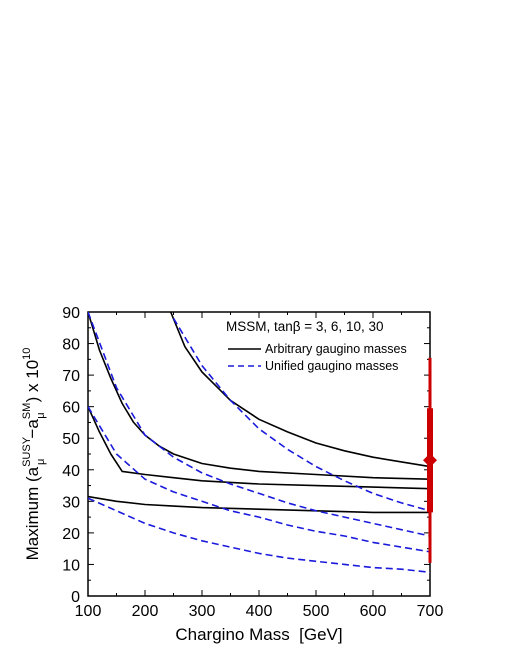 Image resolution: width=519 pixels, height=672 pixels. I want to click on y-axis-label: Maximum (aSUSY μ−aSM μ) x 1010, so click(34, 454).